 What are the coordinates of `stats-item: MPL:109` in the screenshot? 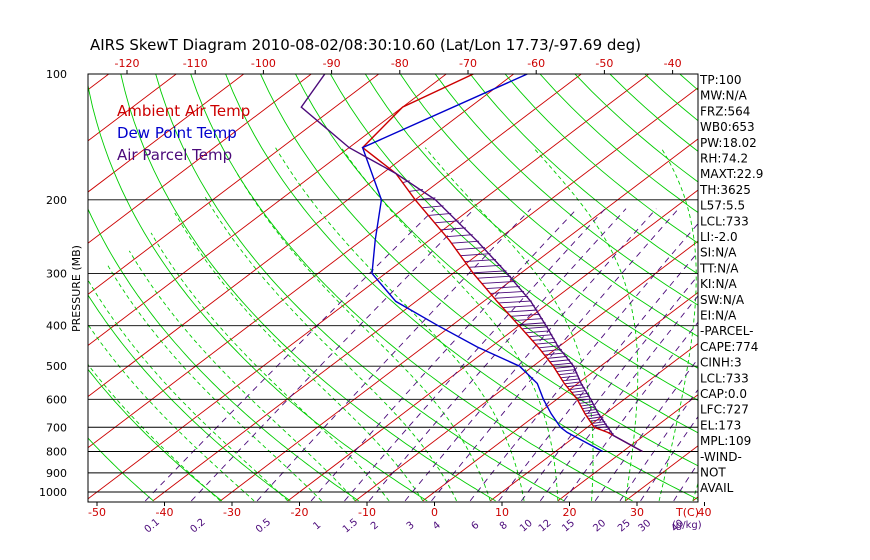 It's located at (725, 441).